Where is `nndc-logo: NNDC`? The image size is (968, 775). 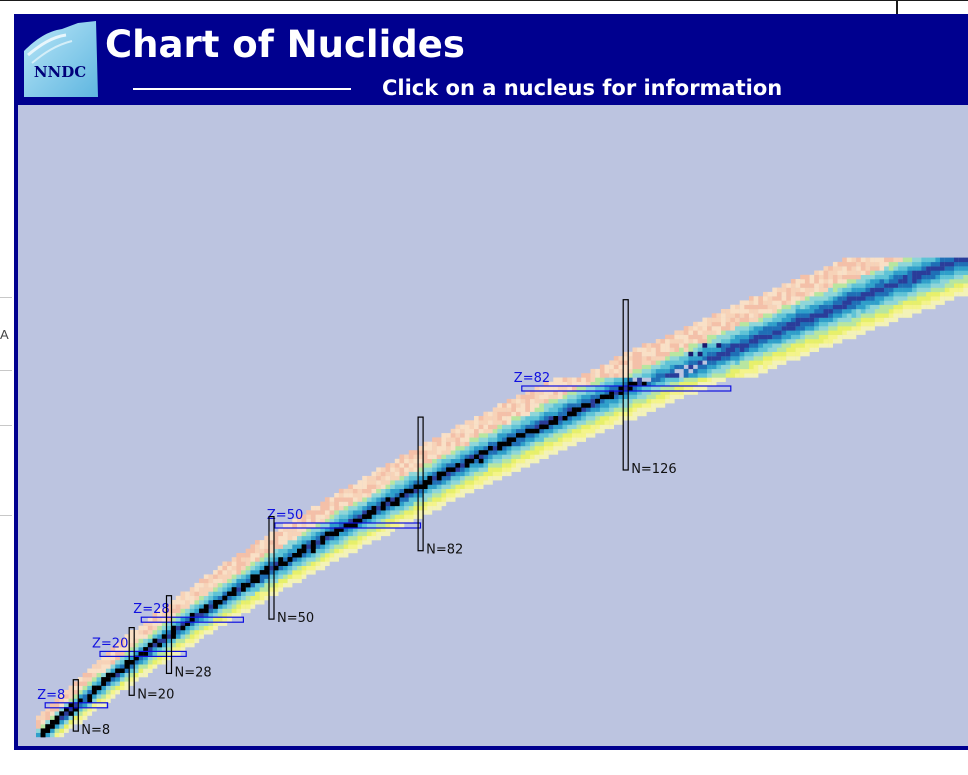 nndc-logo: NNDC is located at coordinates (60, 59).